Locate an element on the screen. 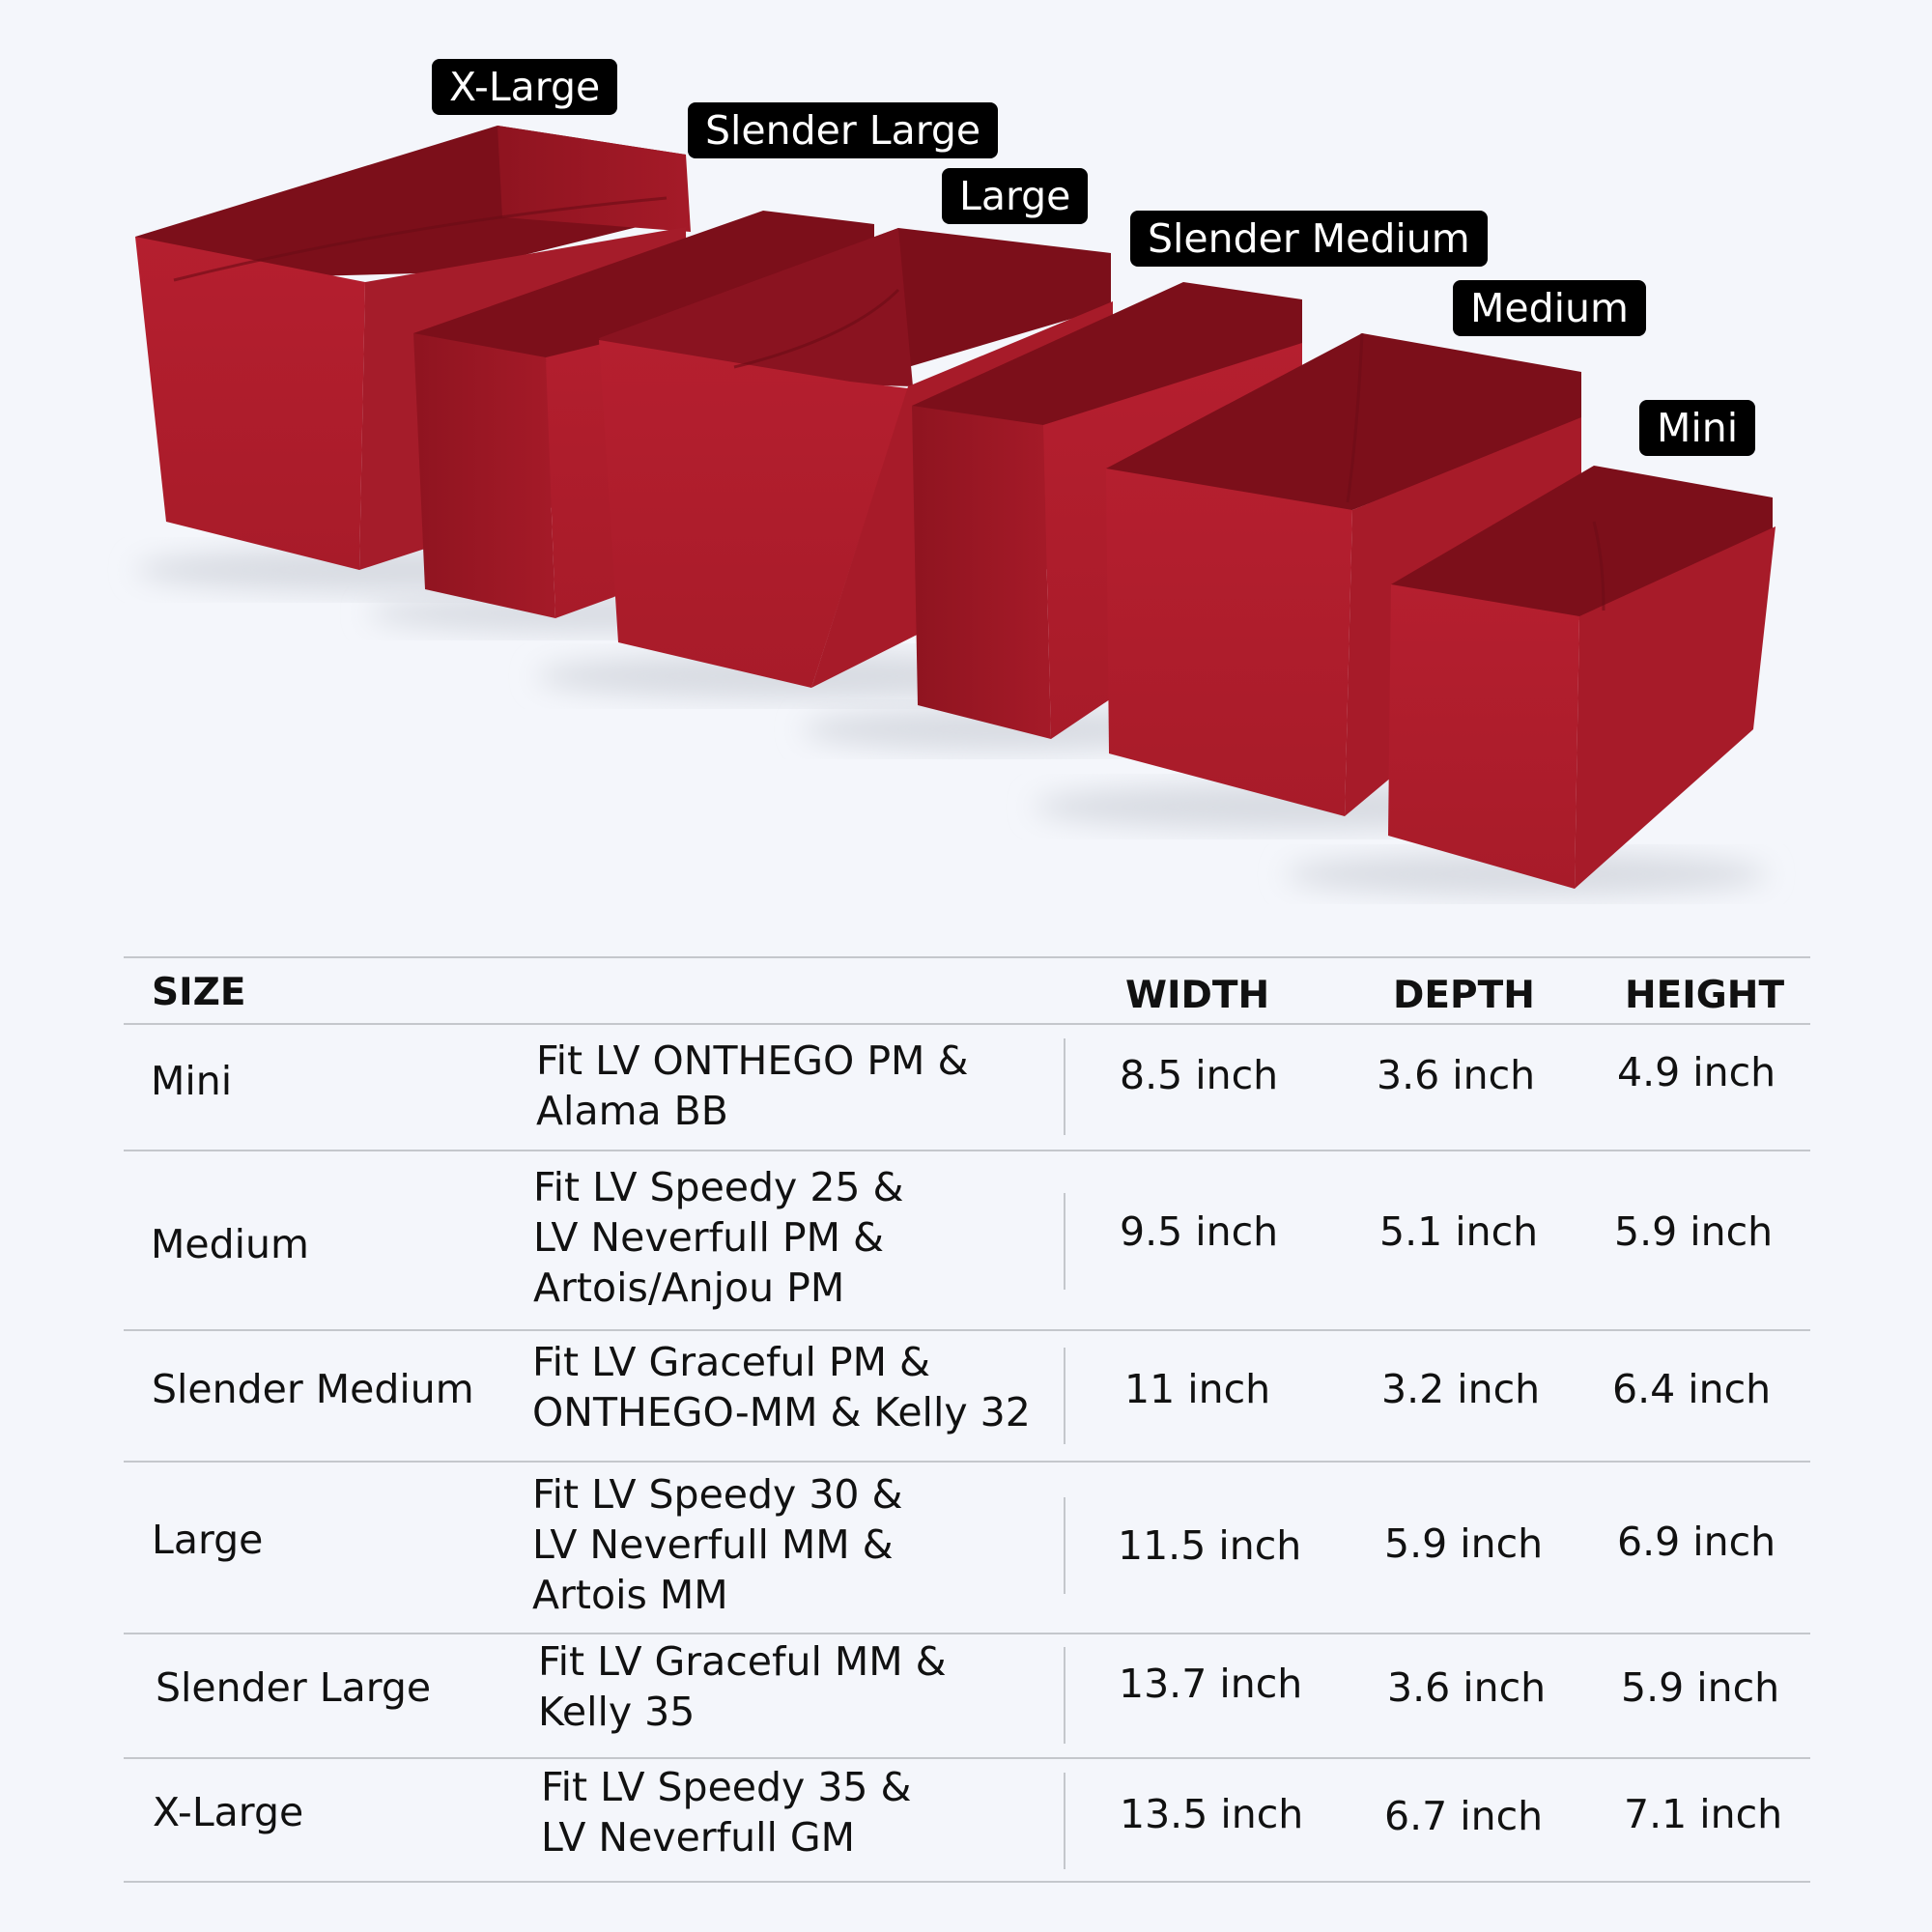  row-slender-medium-size: Slender Medium is located at coordinates (313, 1389).